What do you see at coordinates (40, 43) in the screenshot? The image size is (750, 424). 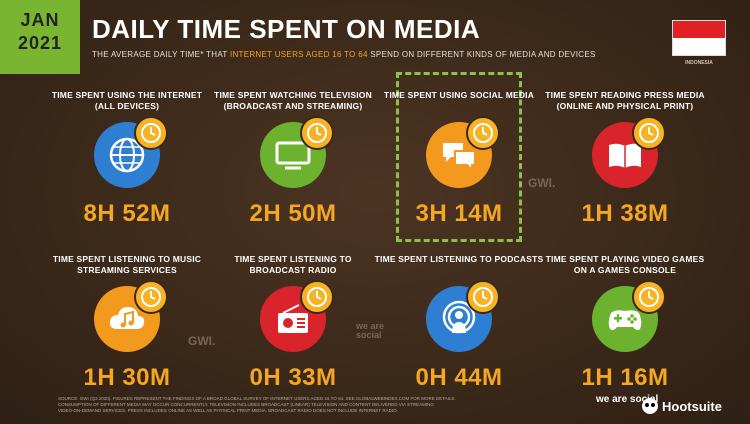 I see `date-year: 2021` at bounding box center [40, 43].